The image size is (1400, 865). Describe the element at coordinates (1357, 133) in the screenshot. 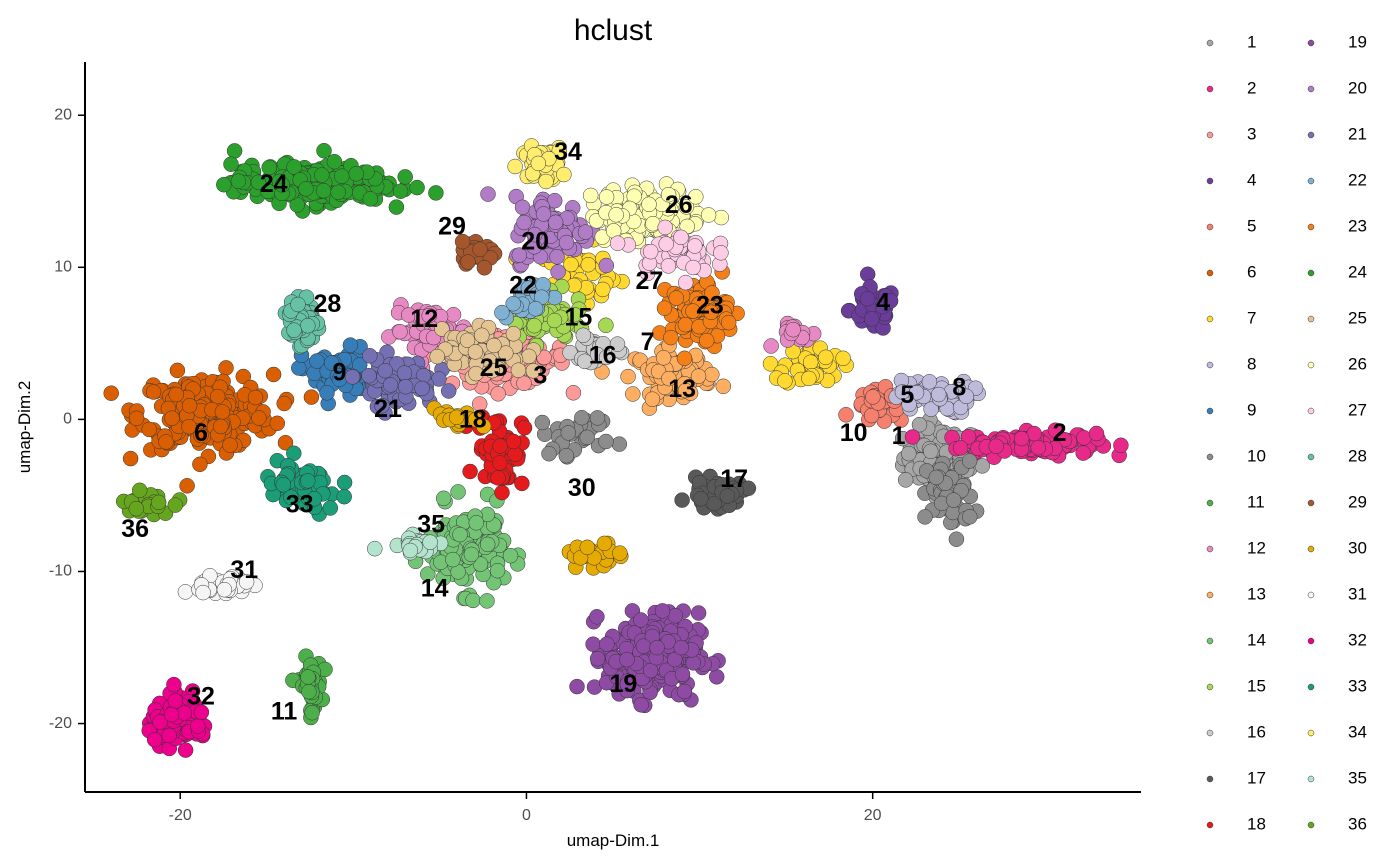

I see `legend-label: 21` at that location.